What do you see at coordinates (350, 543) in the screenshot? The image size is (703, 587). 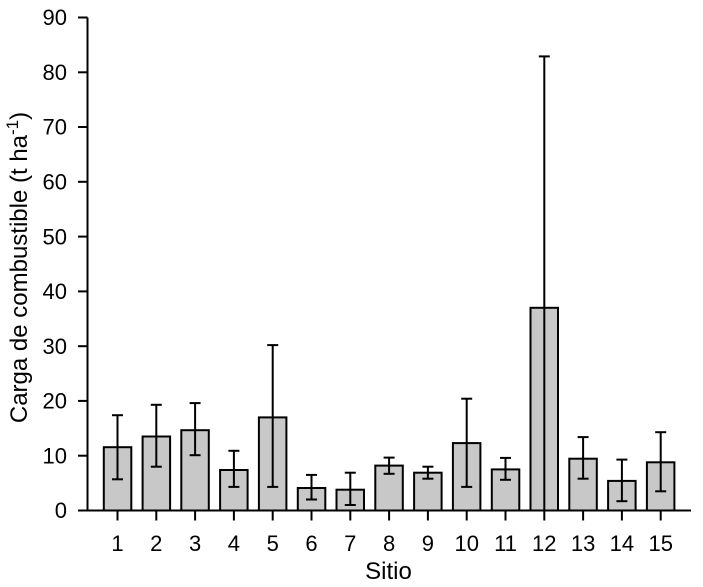 I see `svg-text: 7` at bounding box center [350, 543].